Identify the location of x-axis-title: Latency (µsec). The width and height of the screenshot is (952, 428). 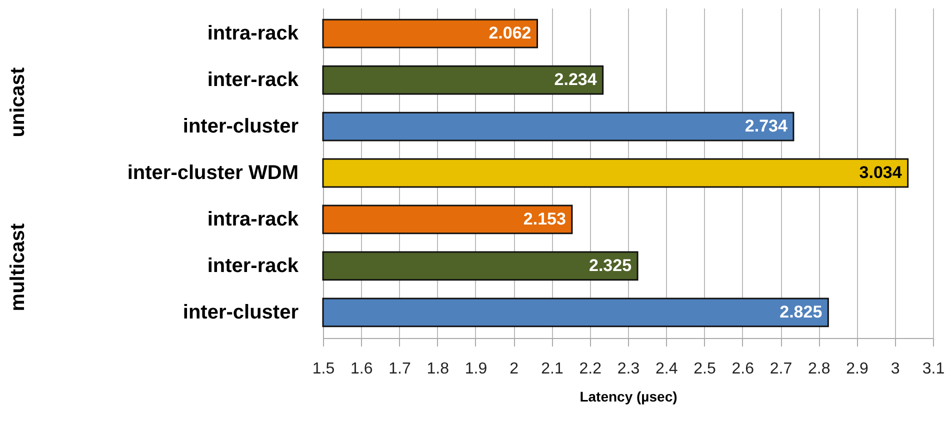
(629, 396).